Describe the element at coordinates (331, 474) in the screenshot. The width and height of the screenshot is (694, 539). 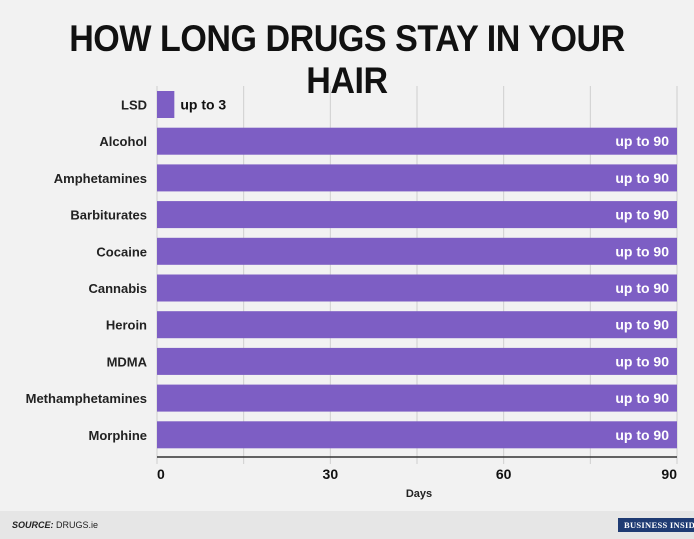
I see `x-tick-label: 30` at that location.